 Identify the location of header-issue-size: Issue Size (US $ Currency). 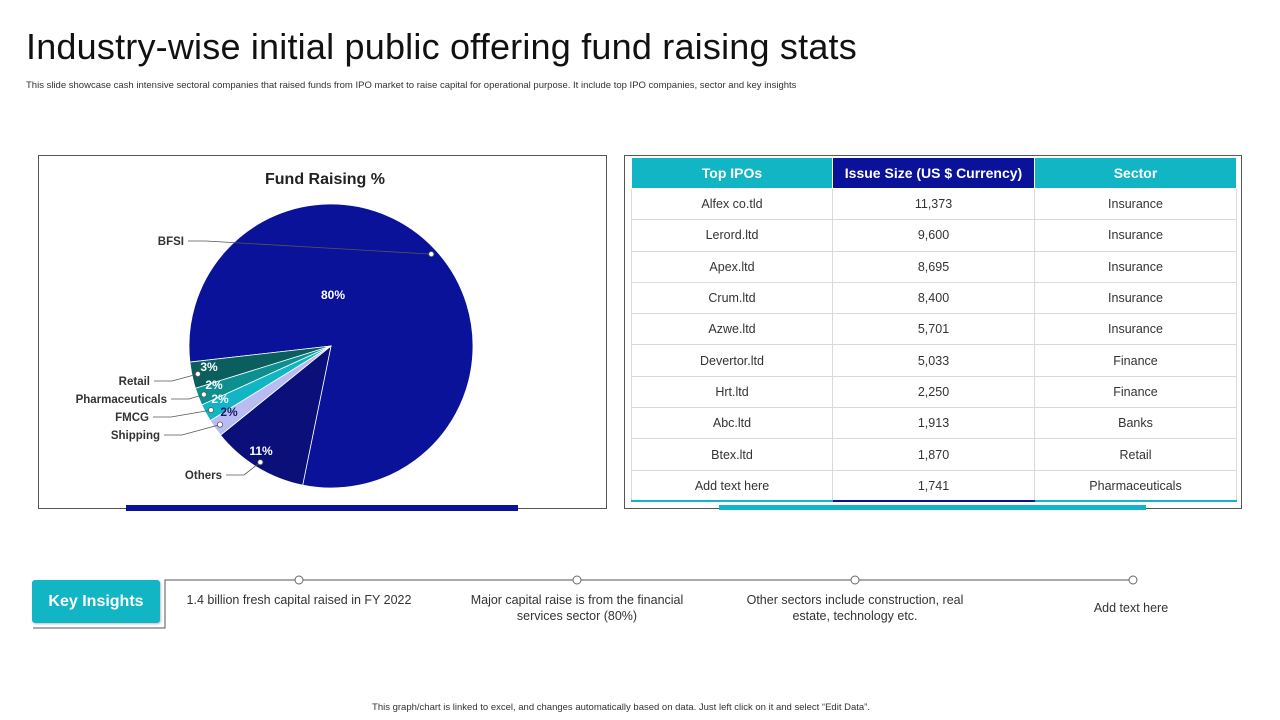
(933, 173).